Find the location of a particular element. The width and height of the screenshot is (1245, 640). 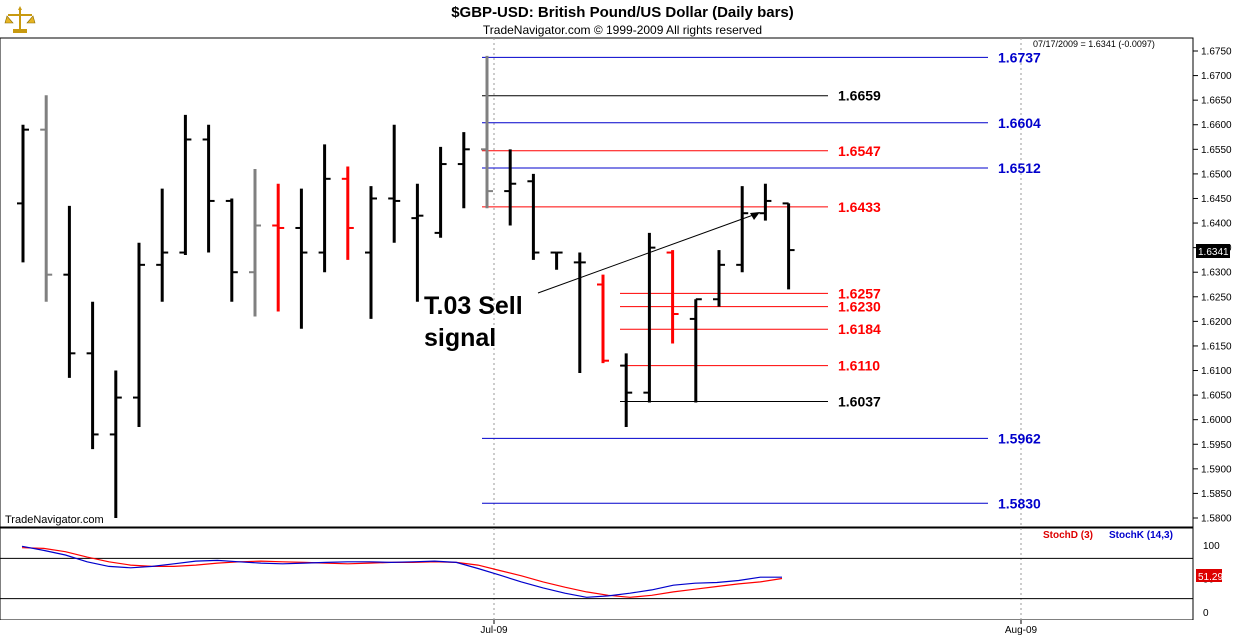

price-level-label: 1.6433 is located at coordinates (859, 207).